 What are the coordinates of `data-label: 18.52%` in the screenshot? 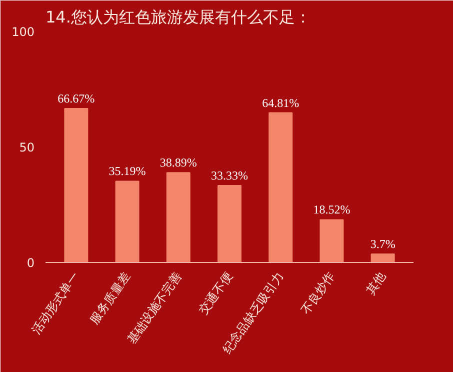 It's located at (331, 209).